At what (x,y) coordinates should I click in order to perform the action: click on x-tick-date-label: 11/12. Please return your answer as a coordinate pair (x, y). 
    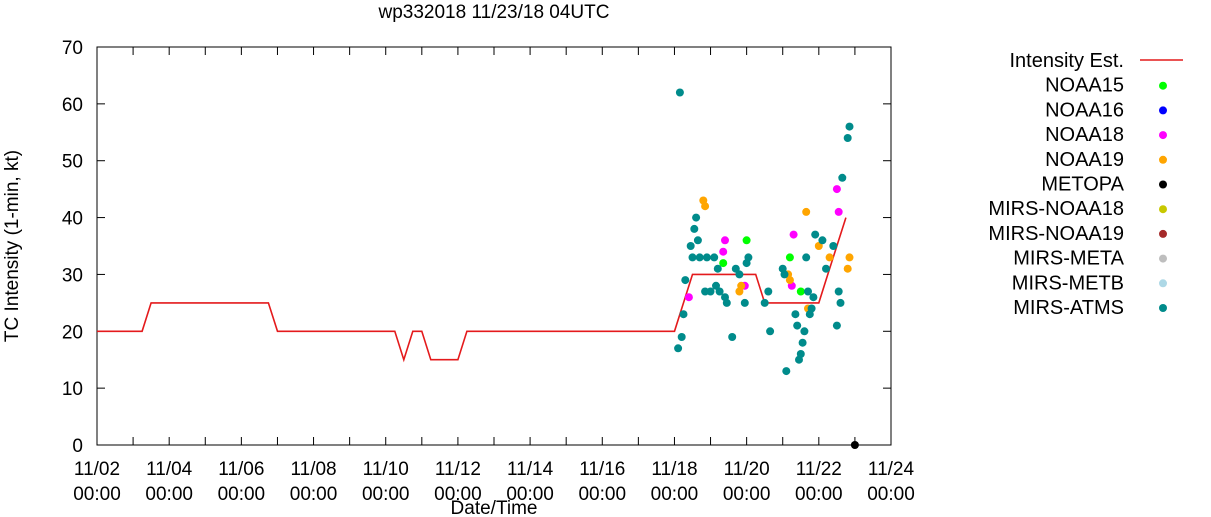
    Looking at the image, I should click on (458, 469).